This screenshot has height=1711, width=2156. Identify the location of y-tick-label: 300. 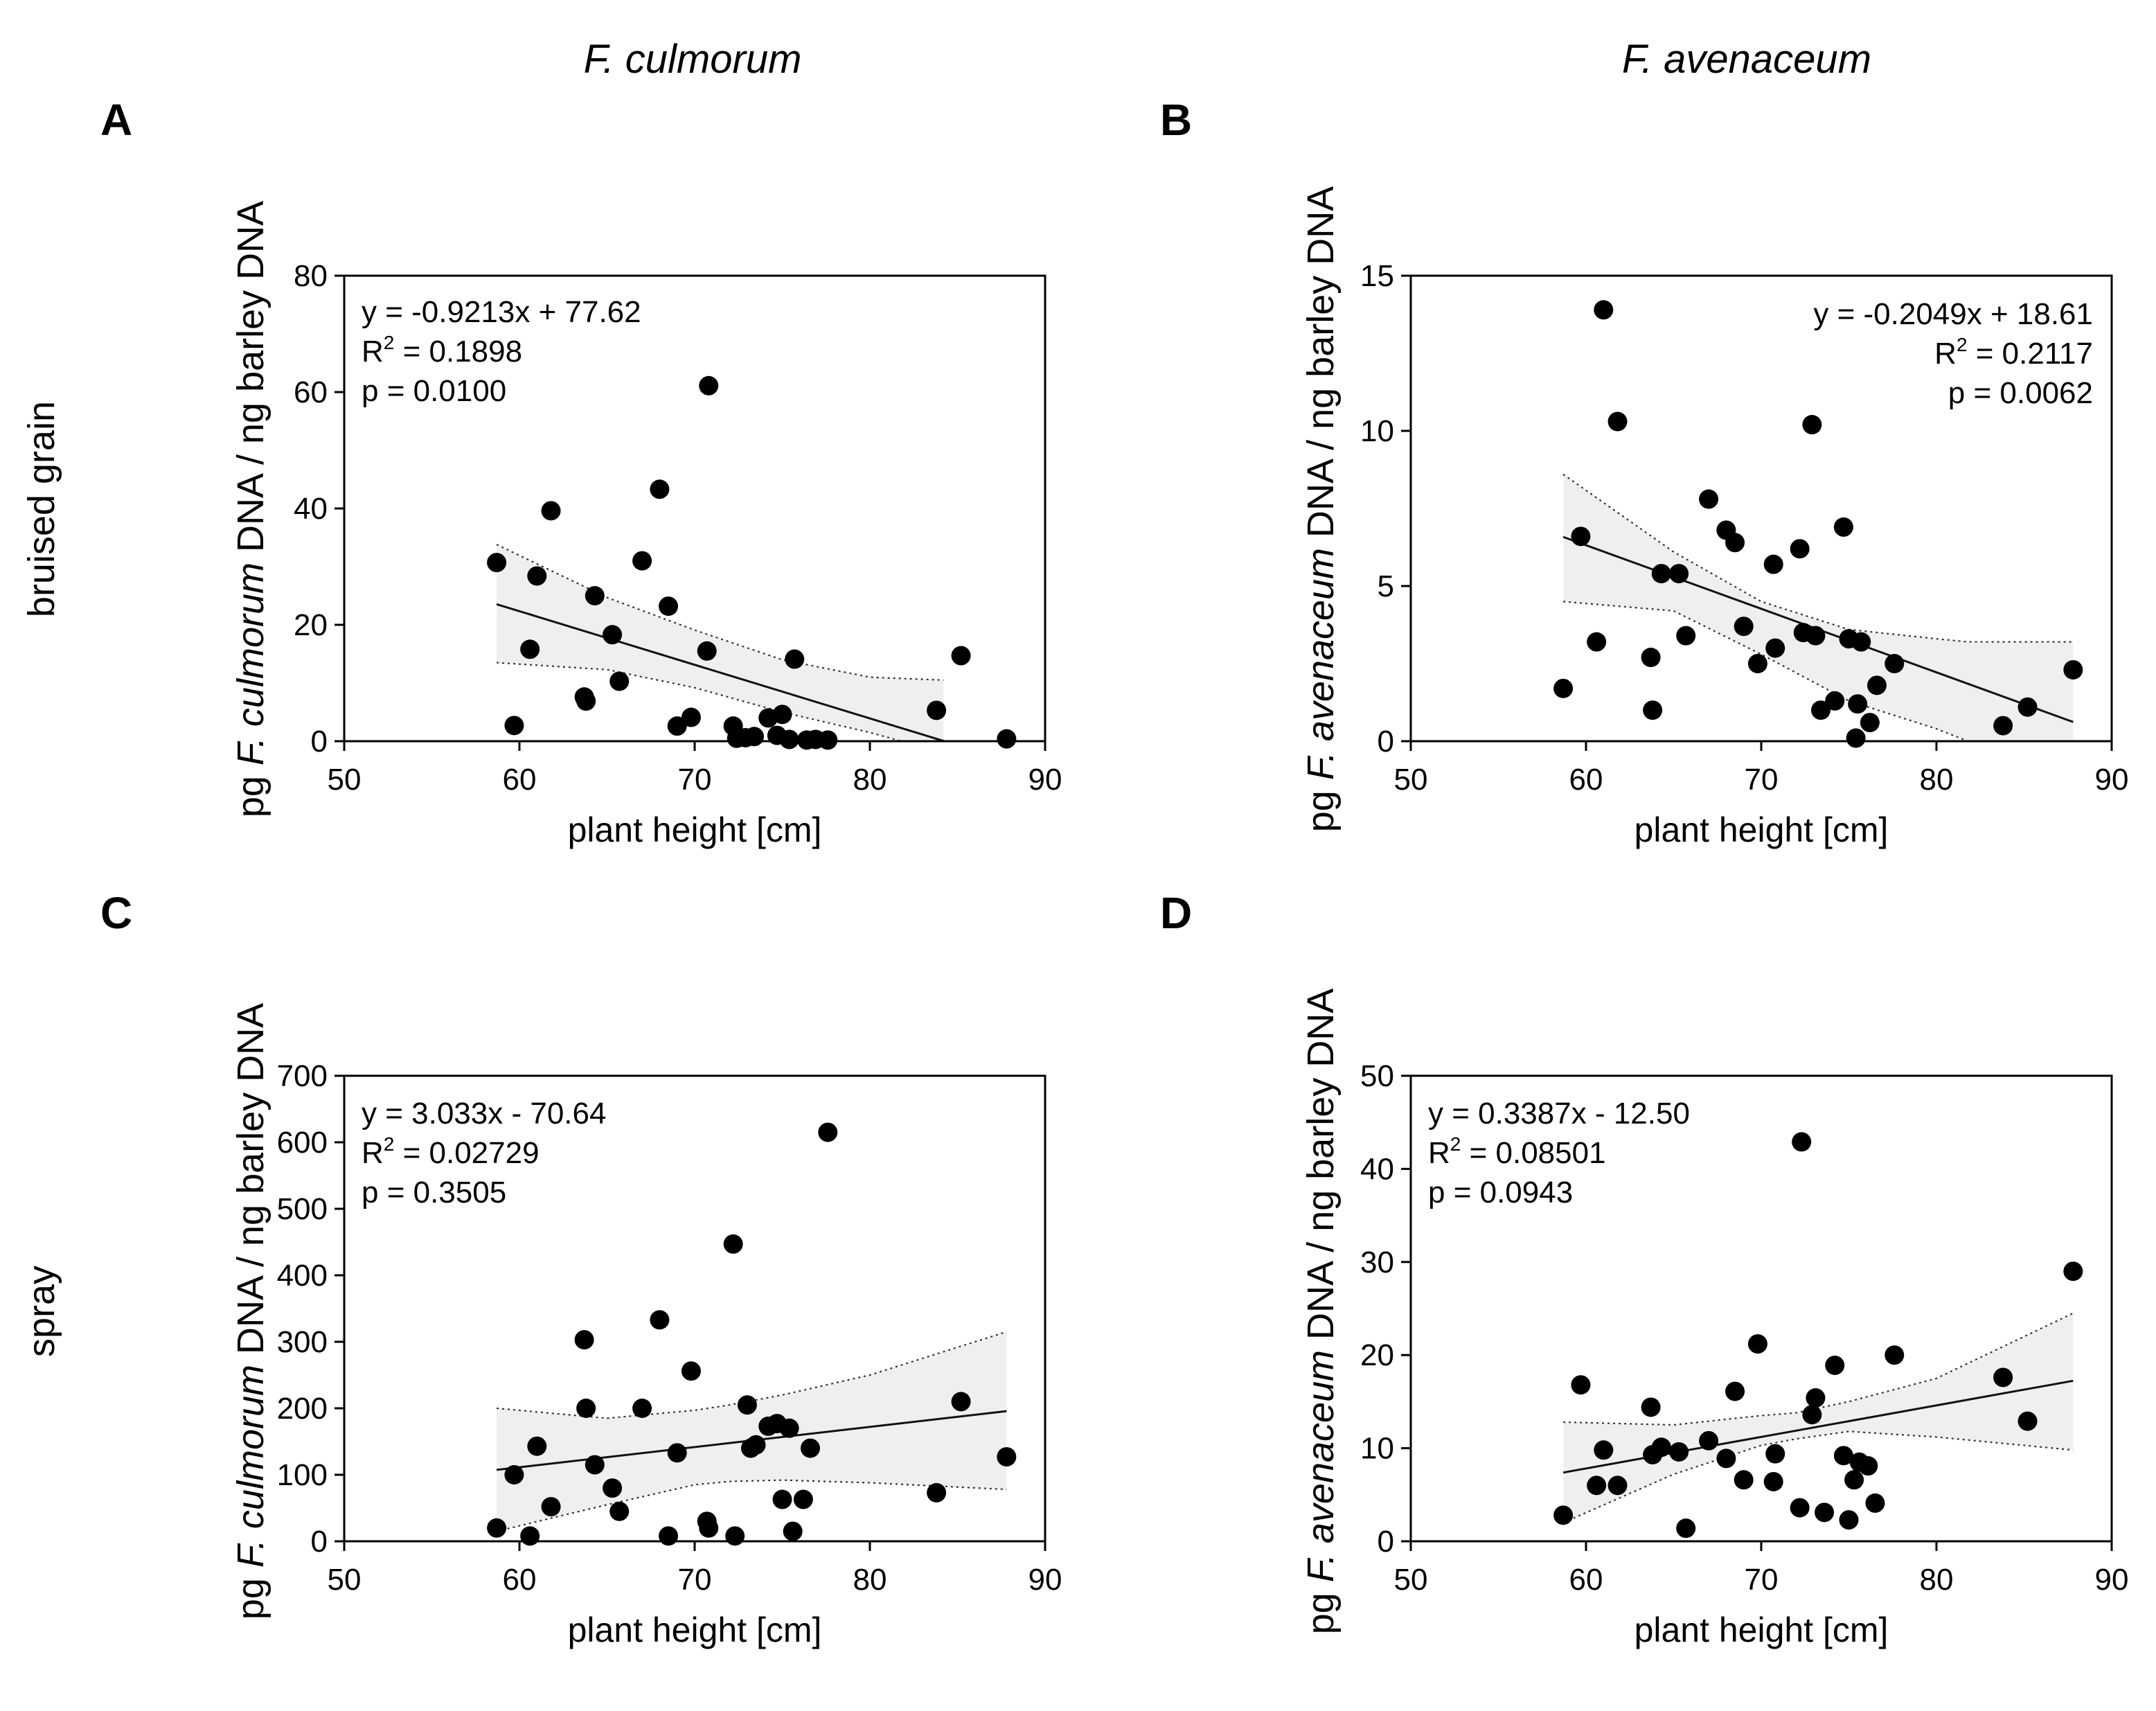
(303, 1342).